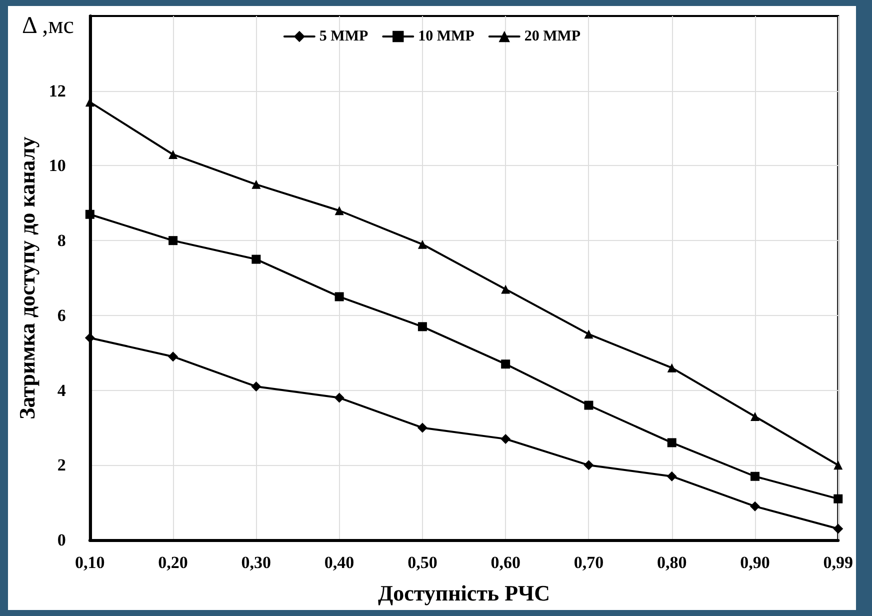 This screenshot has height=616, width=872. What do you see at coordinates (173, 562) in the screenshot?
I see `x-tick-label: 0,20` at bounding box center [173, 562].